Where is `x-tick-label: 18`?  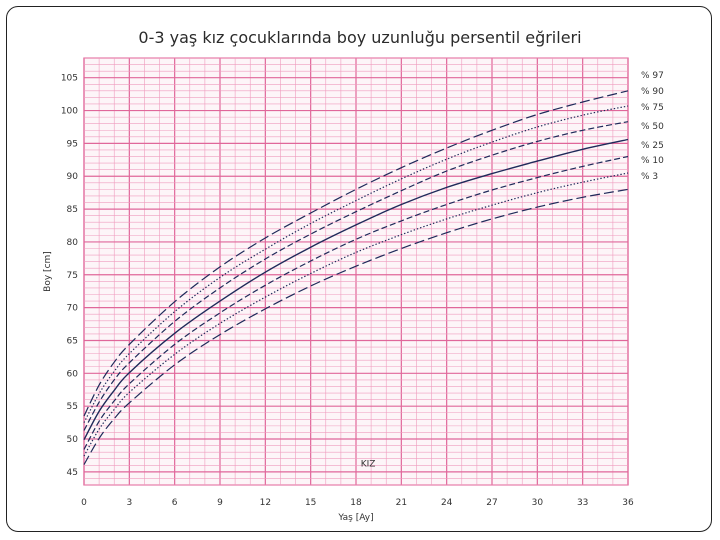
x-tick-label: 18 is located at coordinates (356, 503).